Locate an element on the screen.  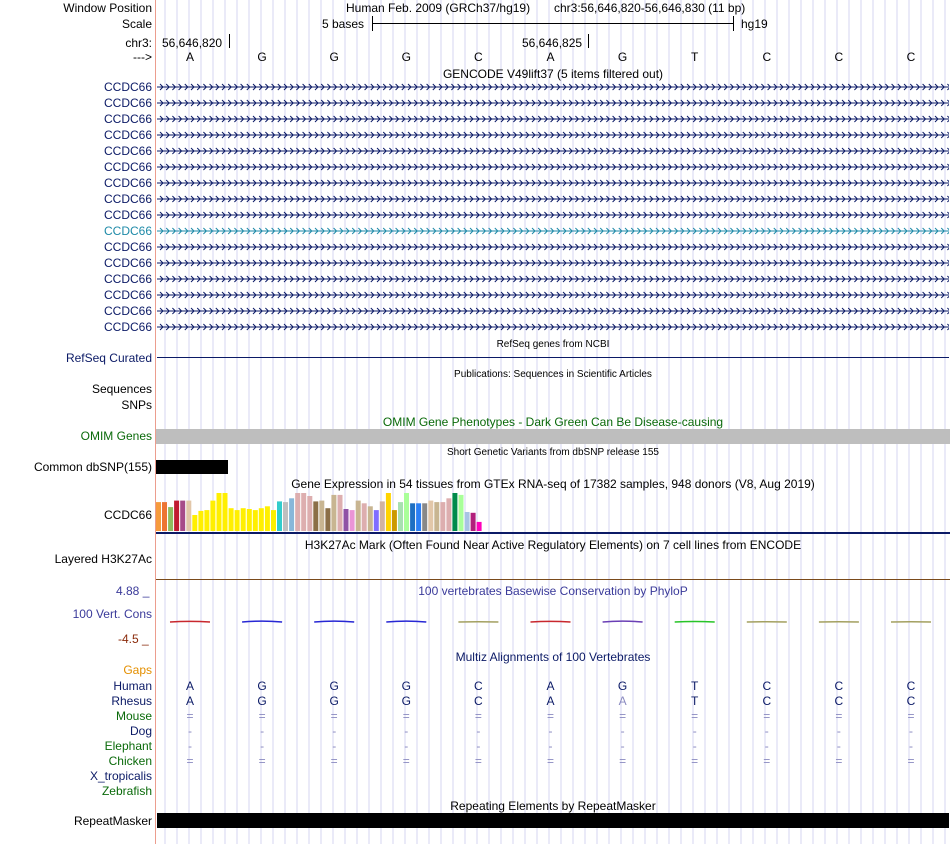
strand-label: ---> is located at coordinates (142, 57).